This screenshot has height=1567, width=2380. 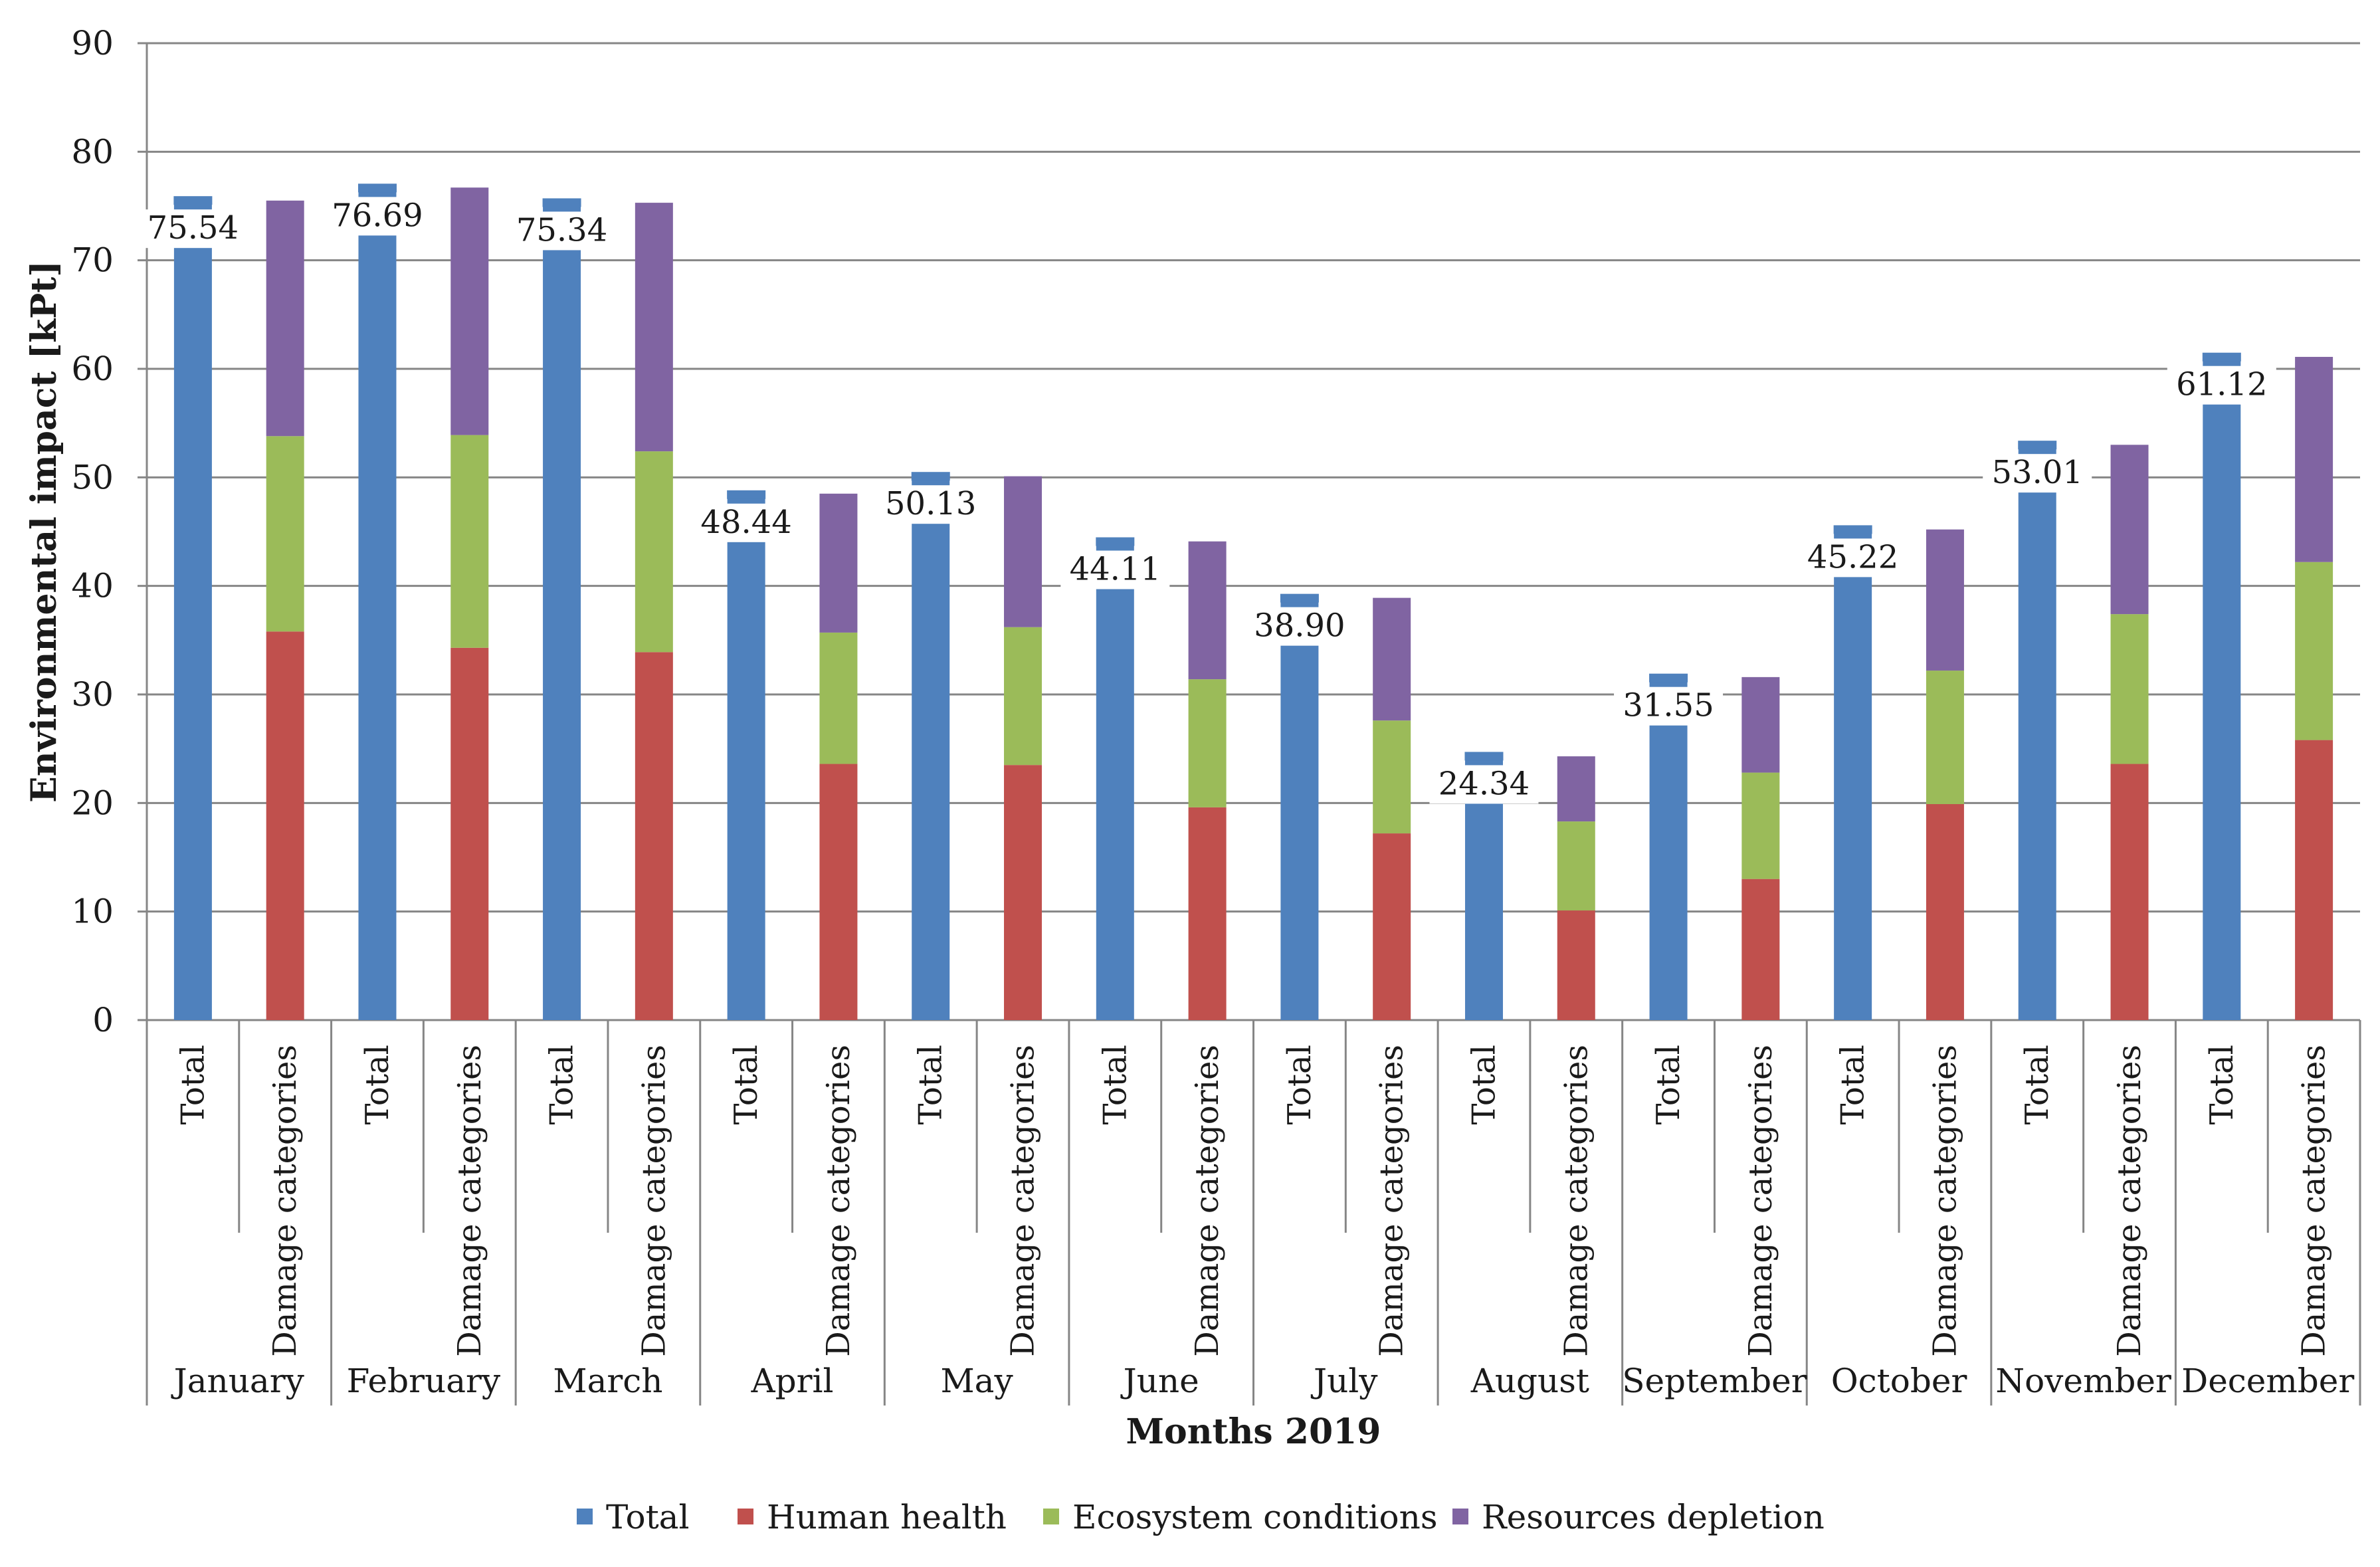 I want to click on data-label-bg-march, so click(x=562, y=231).